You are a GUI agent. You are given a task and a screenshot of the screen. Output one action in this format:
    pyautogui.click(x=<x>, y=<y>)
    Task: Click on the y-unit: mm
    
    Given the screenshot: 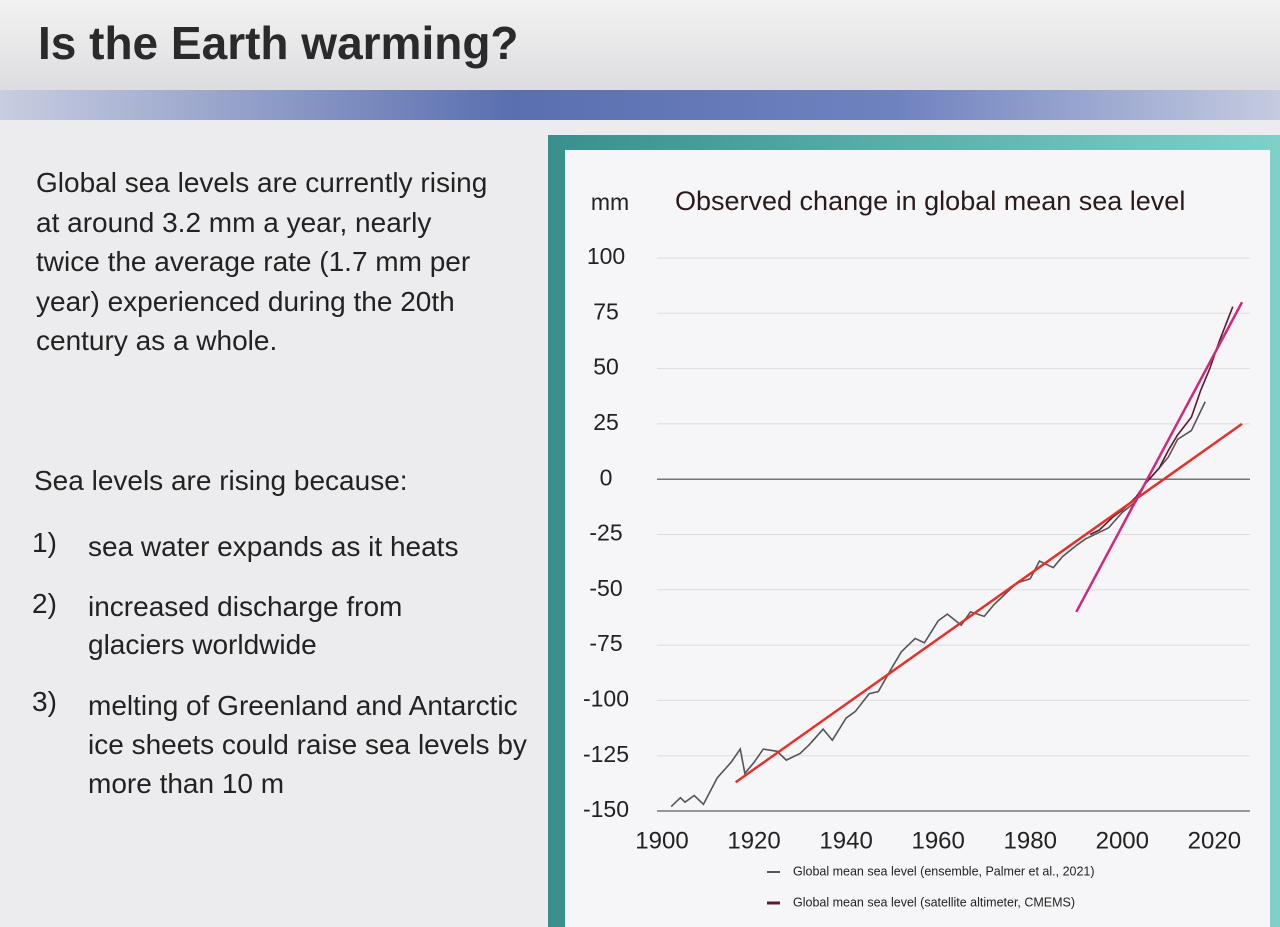 What is the action you would take?
    pyautogui.click(x=610, y=202)
    